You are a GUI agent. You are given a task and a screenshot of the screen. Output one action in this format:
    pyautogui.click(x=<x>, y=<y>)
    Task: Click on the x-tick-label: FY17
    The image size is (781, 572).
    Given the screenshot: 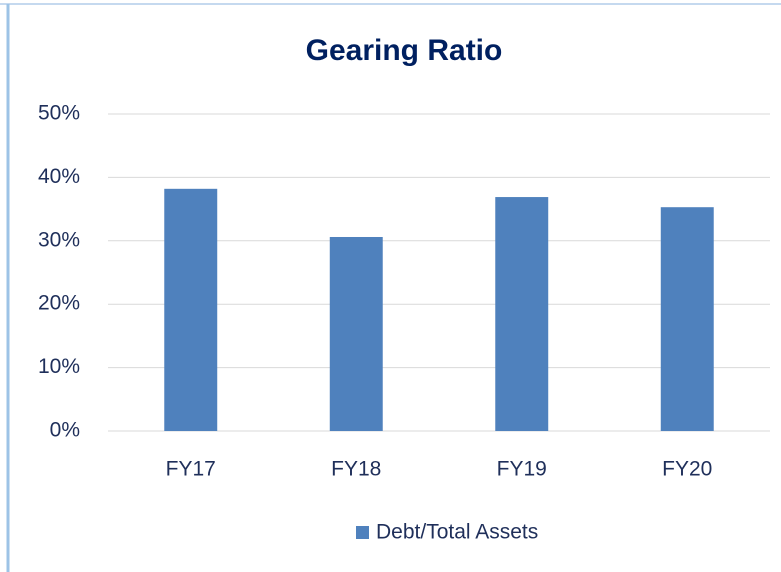 What is the action you would take?
    pyautogui.click(x=191, y=469)
    